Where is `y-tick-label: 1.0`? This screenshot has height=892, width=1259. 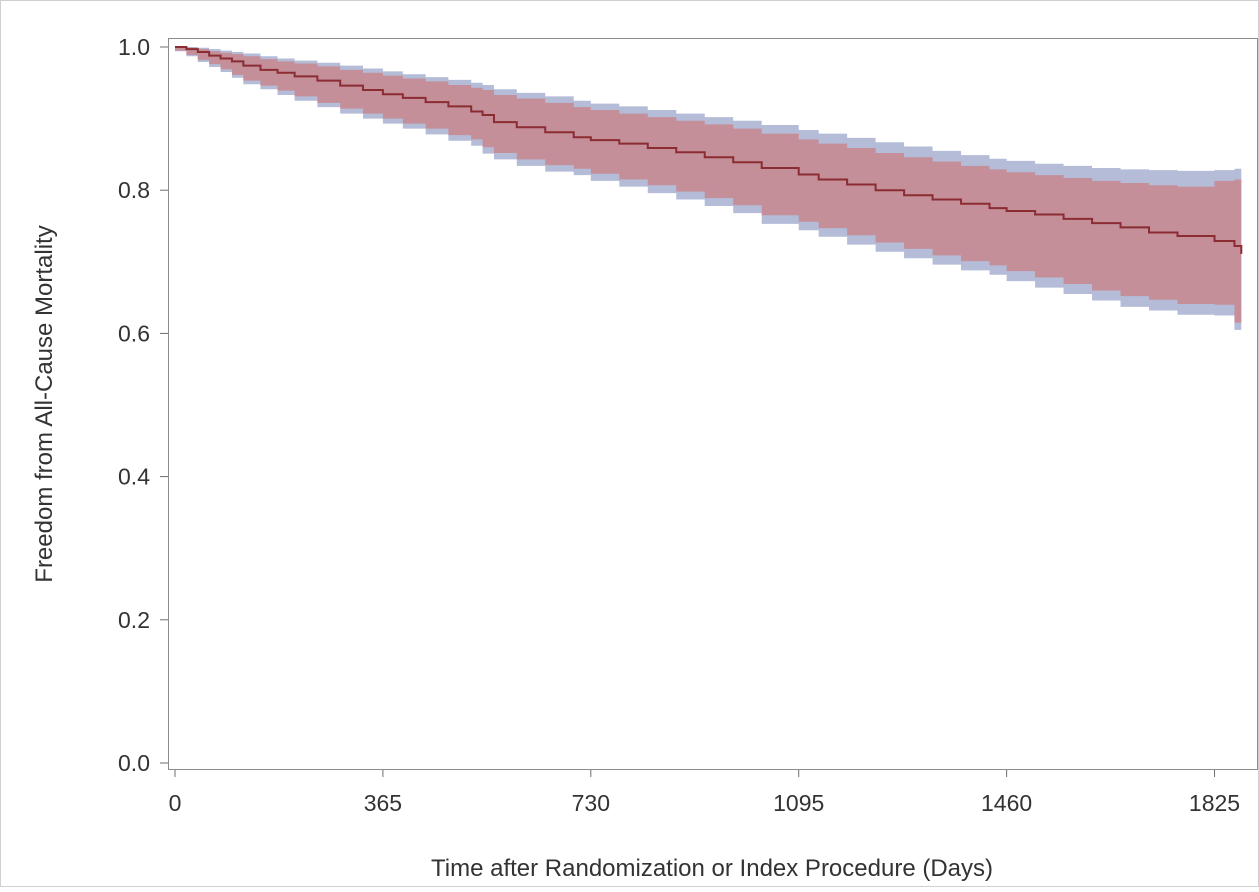
y-tick-label: 1.0 is located at coordinates (134, 47).